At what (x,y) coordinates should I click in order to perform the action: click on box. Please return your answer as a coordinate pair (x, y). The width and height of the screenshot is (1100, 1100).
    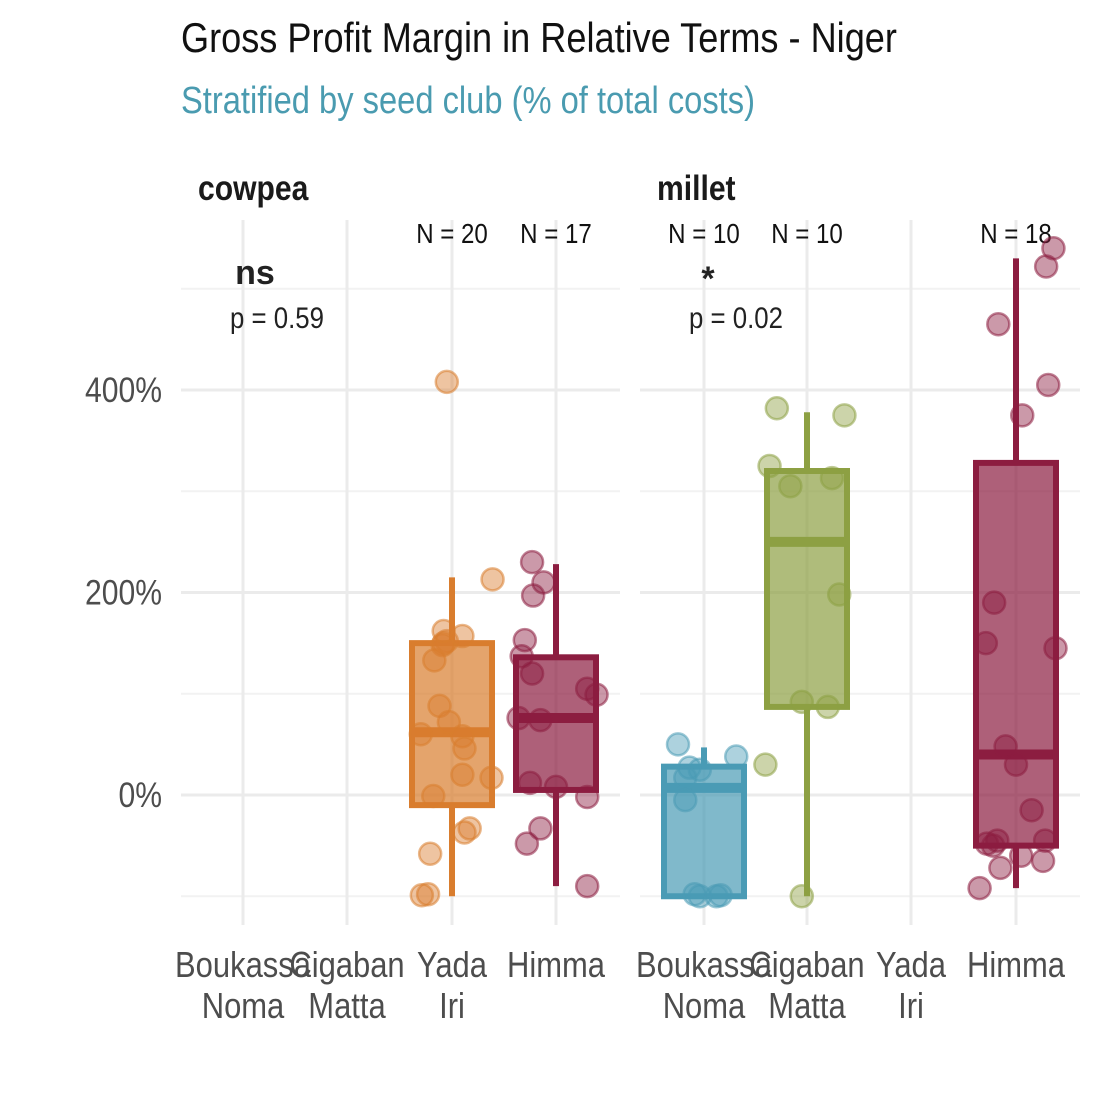
    Looking at the image, I should click on (807, 589).